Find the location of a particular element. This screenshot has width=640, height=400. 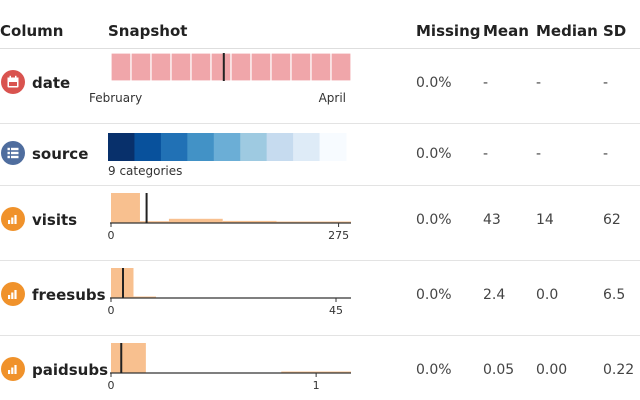

median-value: 0.0 is located at coordinates (547, 295).